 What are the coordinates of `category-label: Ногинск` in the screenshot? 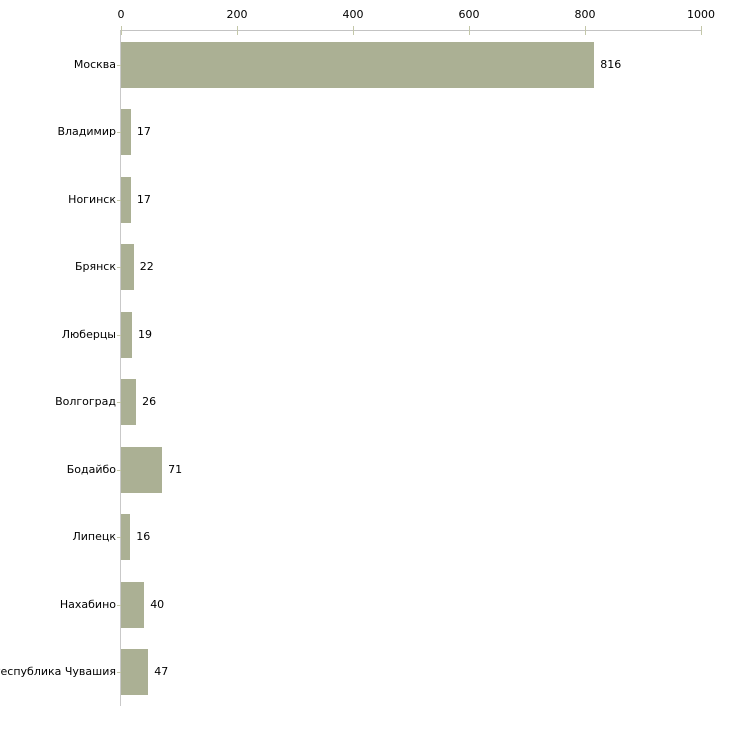 It's located at (92, 199).